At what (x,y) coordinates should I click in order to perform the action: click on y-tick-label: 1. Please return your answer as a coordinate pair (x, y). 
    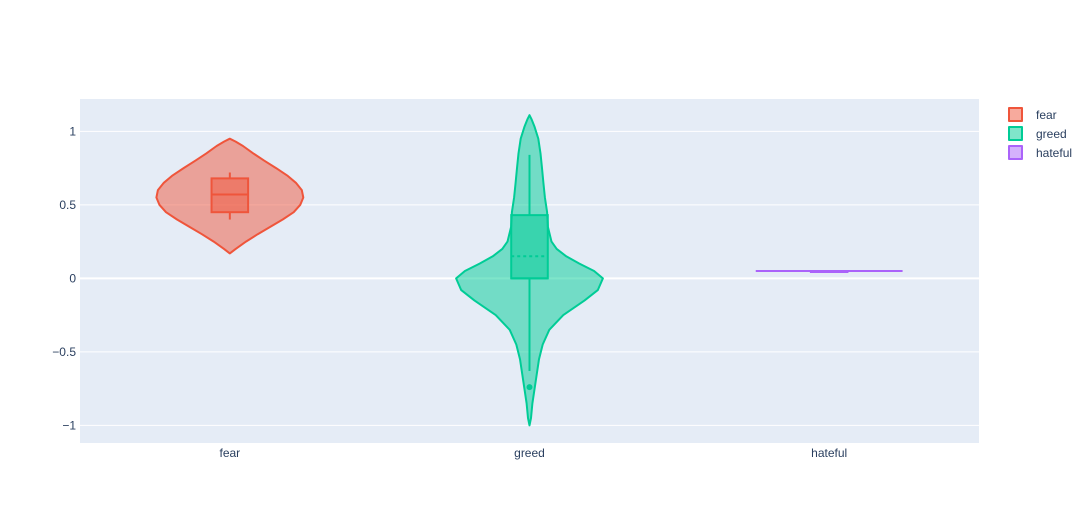
    Looking at the image, I should click on (72, 131).